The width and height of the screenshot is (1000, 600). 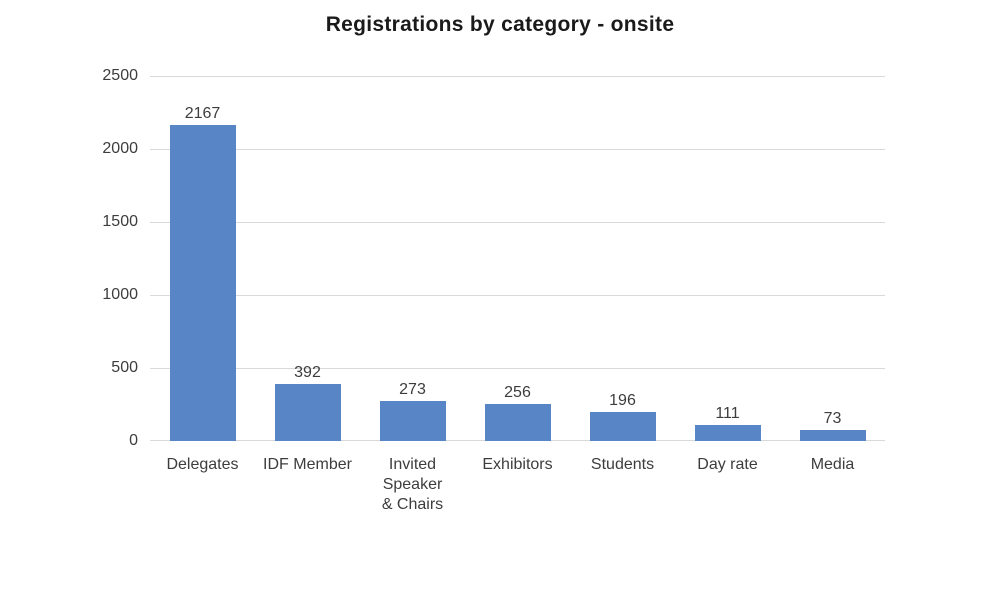 What do you see at coordinates (622, 464) in the screenshot?
I see `x-axis-category-label: Students` at bounding box center [622, 464].